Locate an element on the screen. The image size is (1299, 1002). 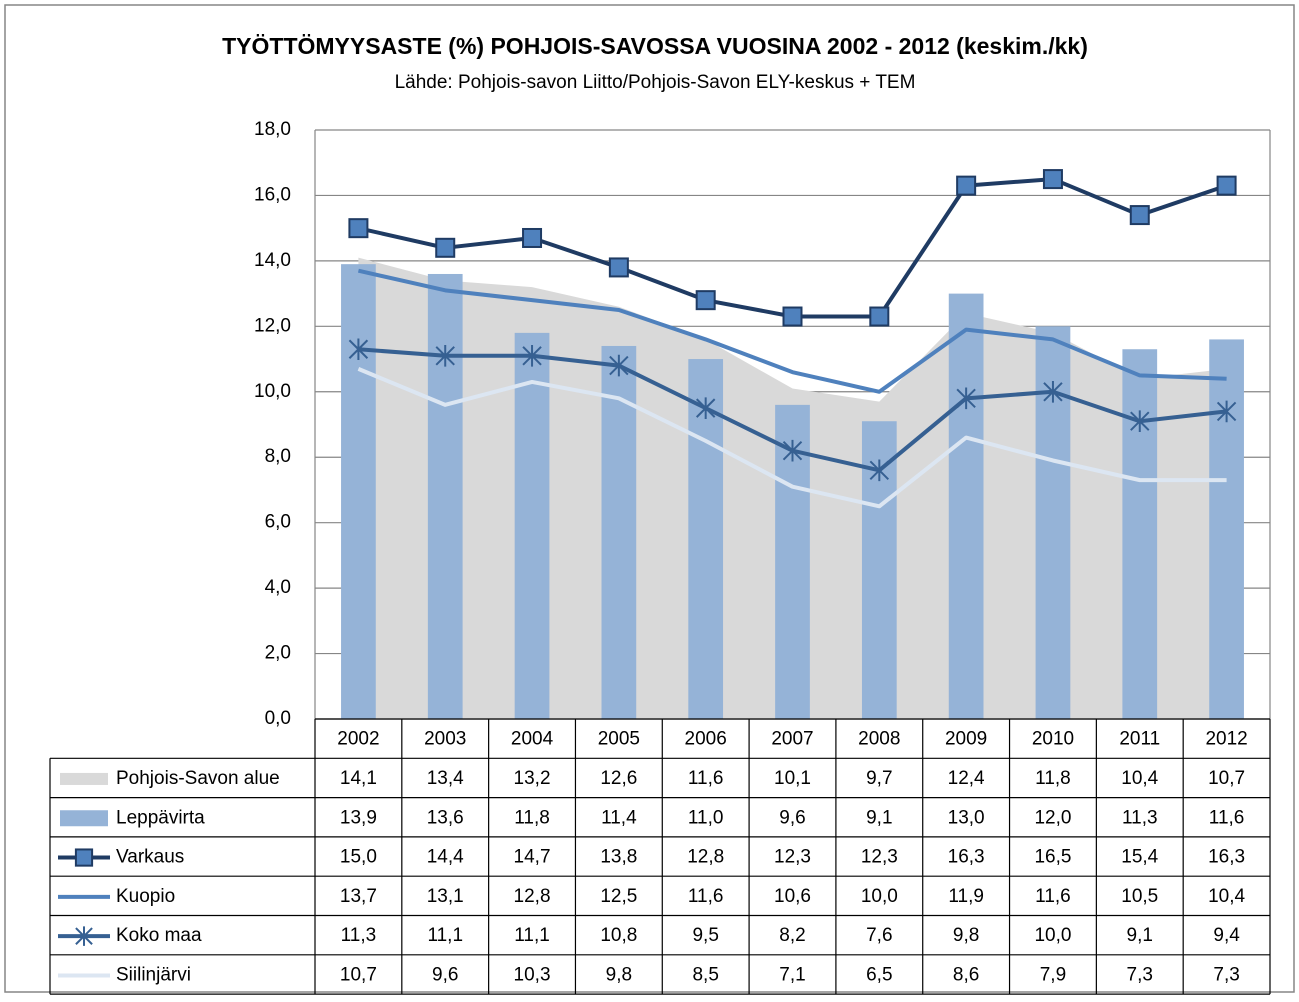
table-value: 10,5 is located at coordinates (1139, 896).